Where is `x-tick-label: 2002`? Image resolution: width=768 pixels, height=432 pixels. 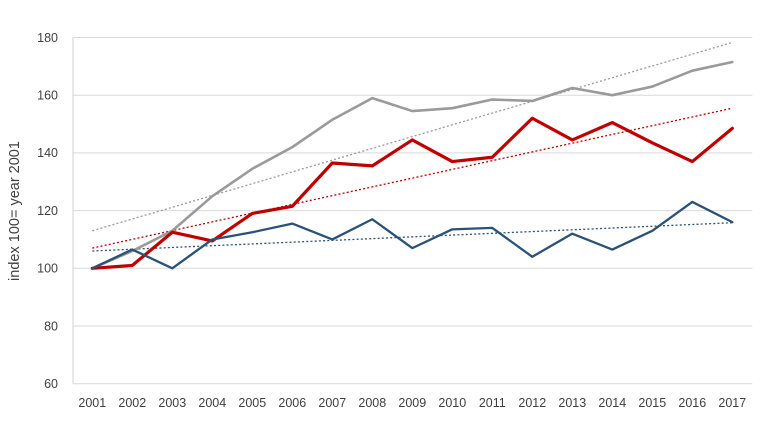 x-tick-label: 2002 is located at coordinates (132, 403).